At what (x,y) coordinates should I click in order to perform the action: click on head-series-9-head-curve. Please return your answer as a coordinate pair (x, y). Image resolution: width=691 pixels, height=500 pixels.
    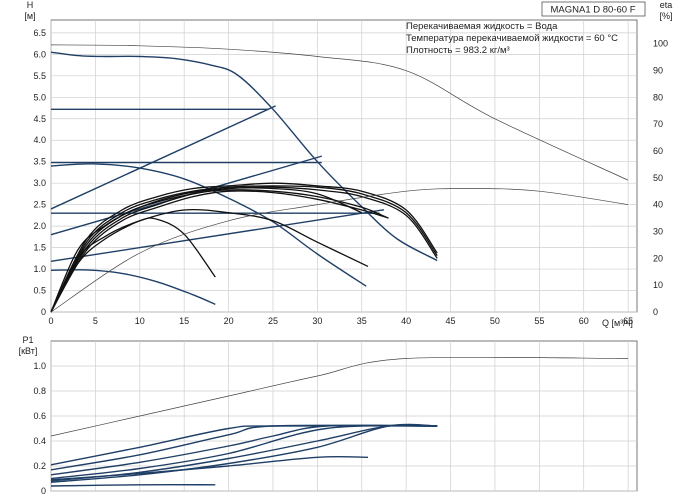
    Looking at the image, I should click on (133, 287).